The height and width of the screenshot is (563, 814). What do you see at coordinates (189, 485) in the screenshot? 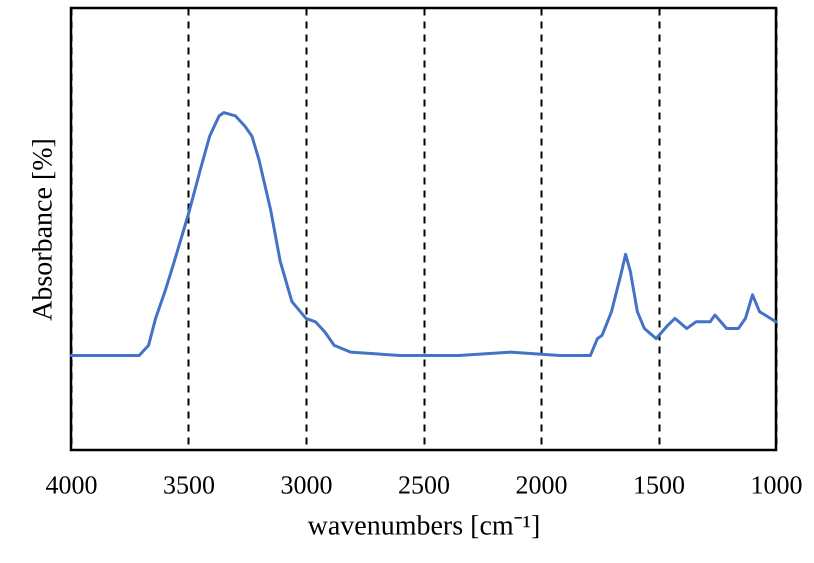
I see `x-tick-label: 3500` at bounding box center [189, 485].